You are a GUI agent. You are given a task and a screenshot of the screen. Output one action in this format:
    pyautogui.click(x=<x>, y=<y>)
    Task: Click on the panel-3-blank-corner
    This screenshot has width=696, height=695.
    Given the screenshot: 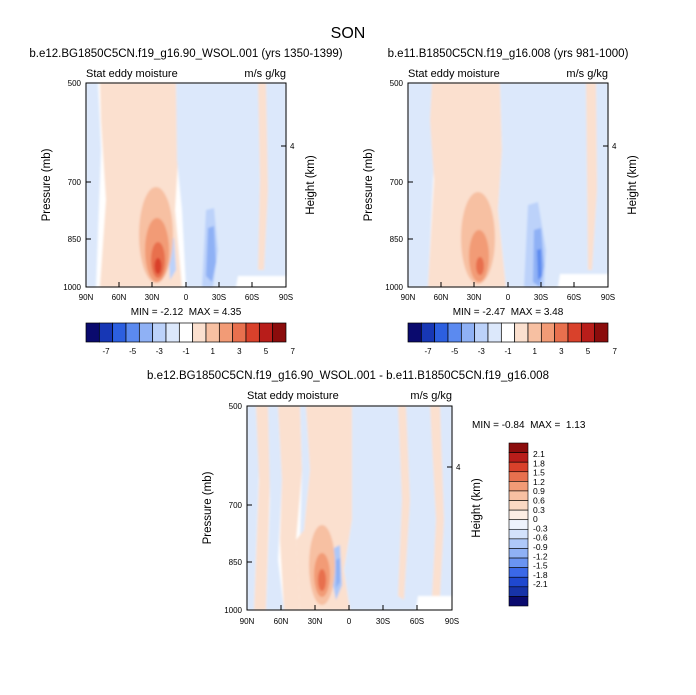 What is the action you would take?
    pyautogui.click(x=434, y=603)
    